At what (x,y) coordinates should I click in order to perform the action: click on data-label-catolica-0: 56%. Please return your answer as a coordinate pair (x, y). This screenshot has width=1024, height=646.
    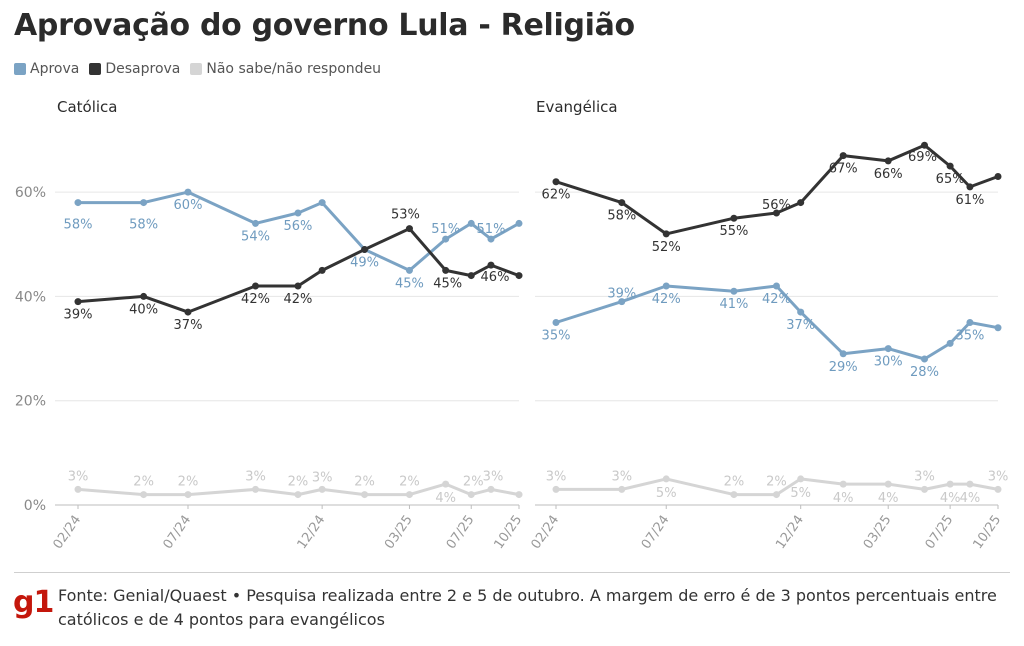
    Looking at the image, I should click on (298, 226).